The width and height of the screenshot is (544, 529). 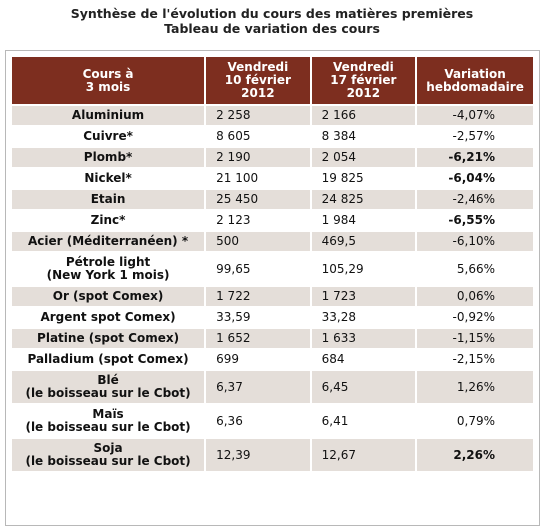 What do you see at coordinates (258, 421) in the screenshot?
I see `price-feb-10: 6,36` at bounding box center [258, 421].